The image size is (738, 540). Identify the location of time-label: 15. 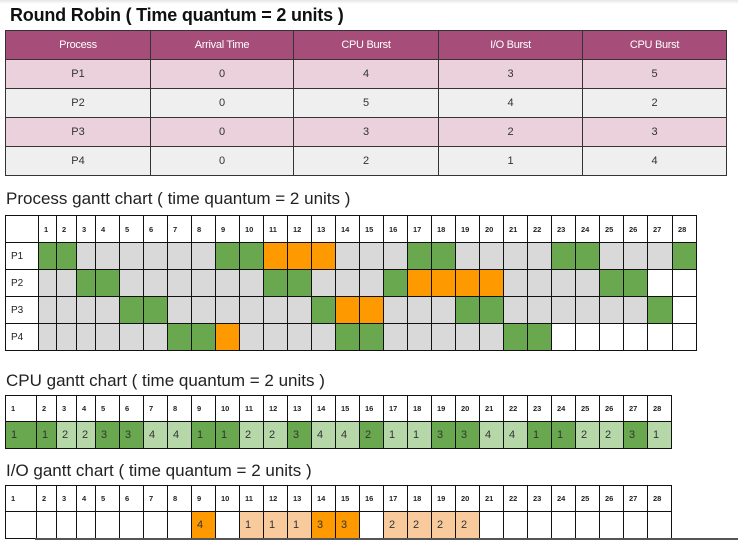
(371, 229).